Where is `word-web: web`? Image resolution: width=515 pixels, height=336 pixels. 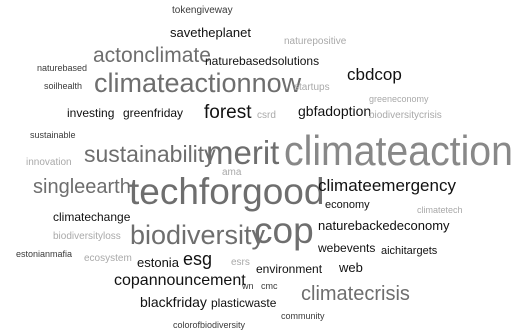 word-web: web is located at coordinates (351, 267).